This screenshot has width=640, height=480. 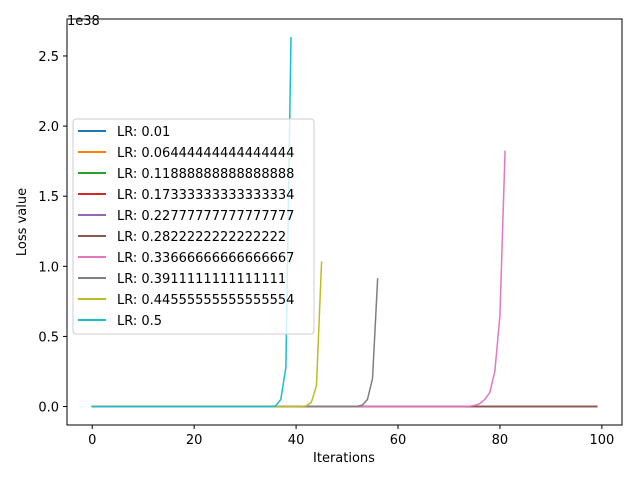 I want to click on legend-label: LR: 0.44555555555555554, so click(x=205, y=300).